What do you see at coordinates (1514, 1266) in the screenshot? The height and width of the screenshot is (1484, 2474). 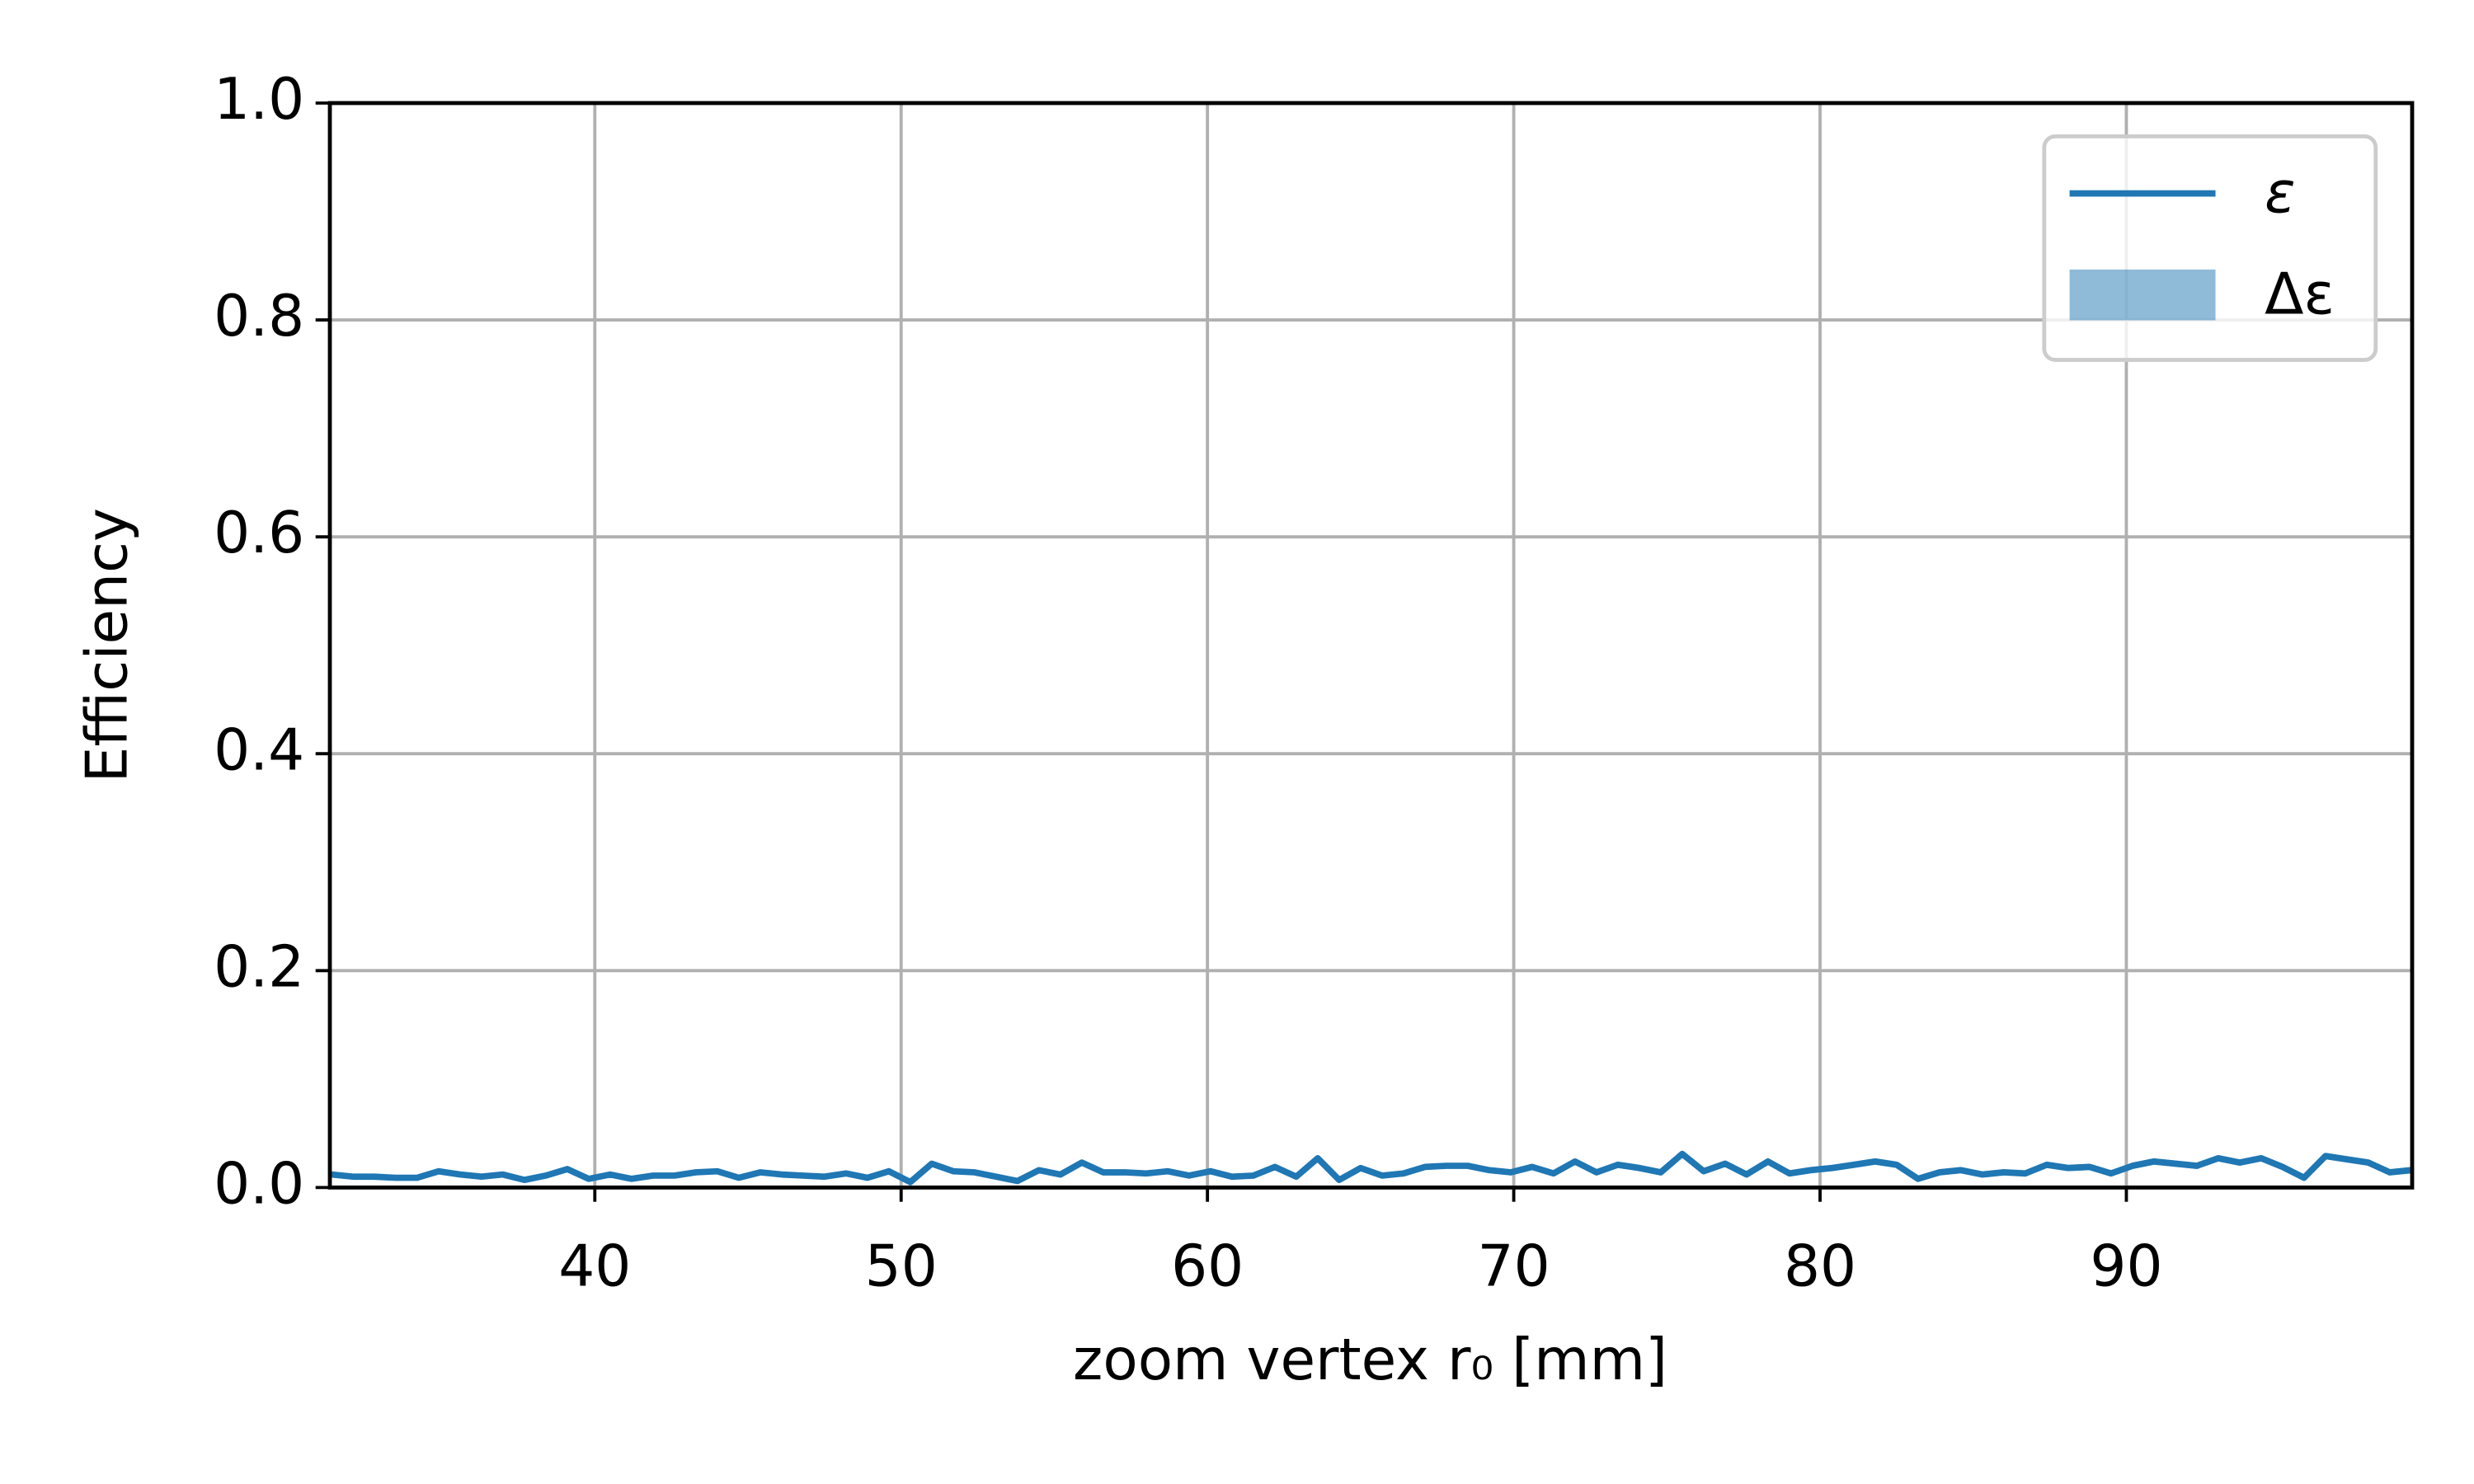 I see `x-tick-label: 70` at bounding box center [1514, 1266].